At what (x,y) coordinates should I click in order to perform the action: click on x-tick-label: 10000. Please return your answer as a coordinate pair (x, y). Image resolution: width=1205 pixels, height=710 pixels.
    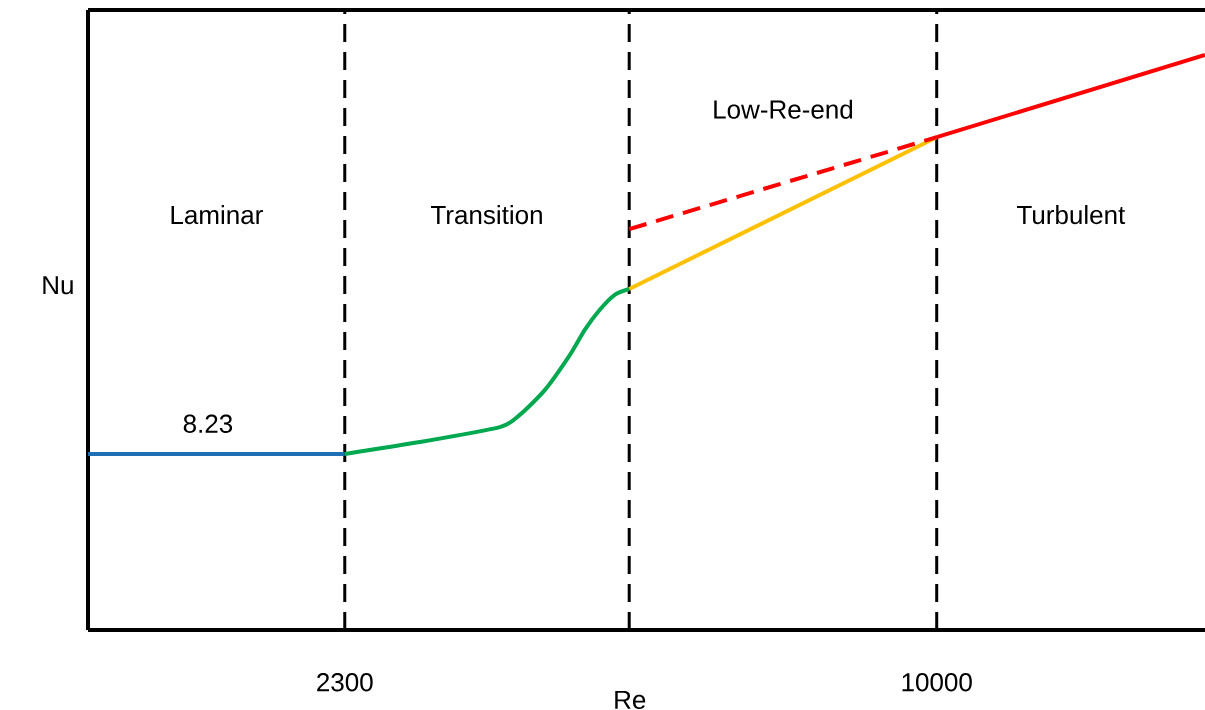
    Looking at the image, I should click on (937, 682).